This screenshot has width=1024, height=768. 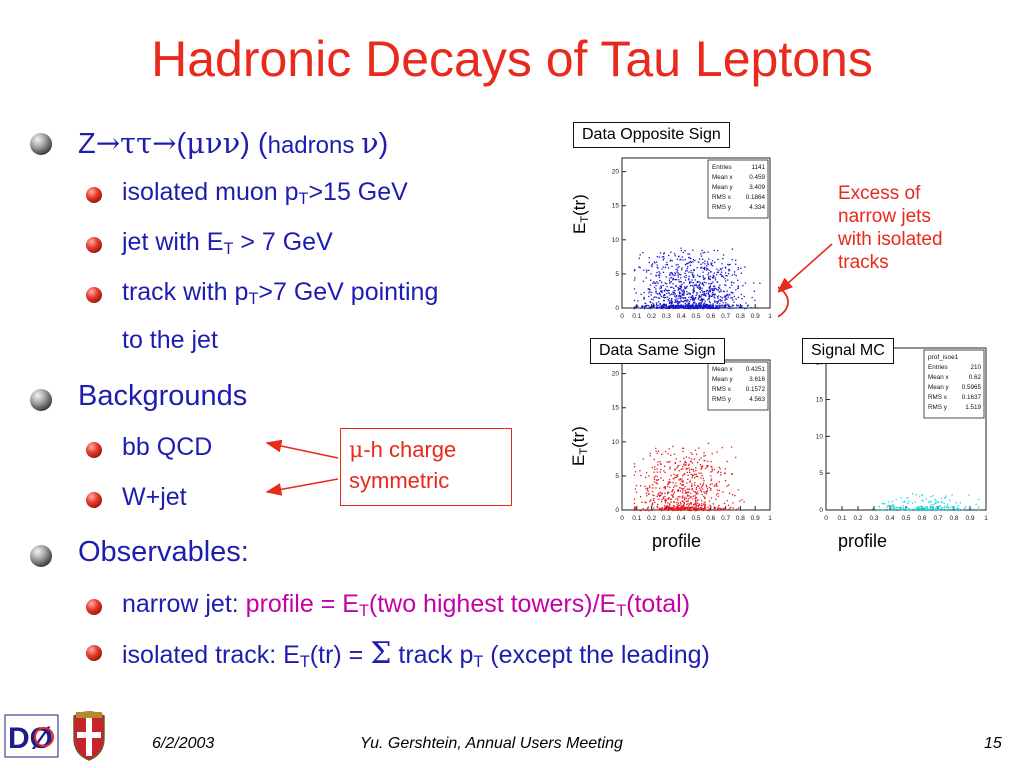 What do you see at coordinates (975, 377) in the screenshot?
I see `stats-value: 0.62` at bounding box center [975, 377].